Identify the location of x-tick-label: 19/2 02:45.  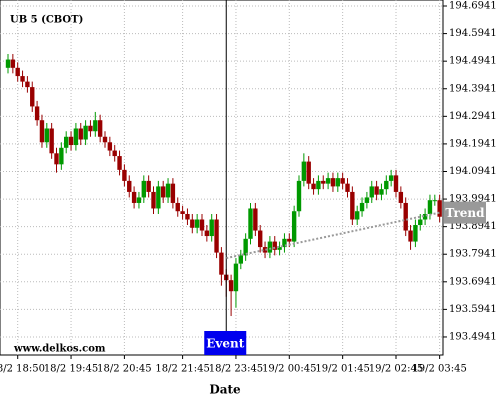
(396, 369).